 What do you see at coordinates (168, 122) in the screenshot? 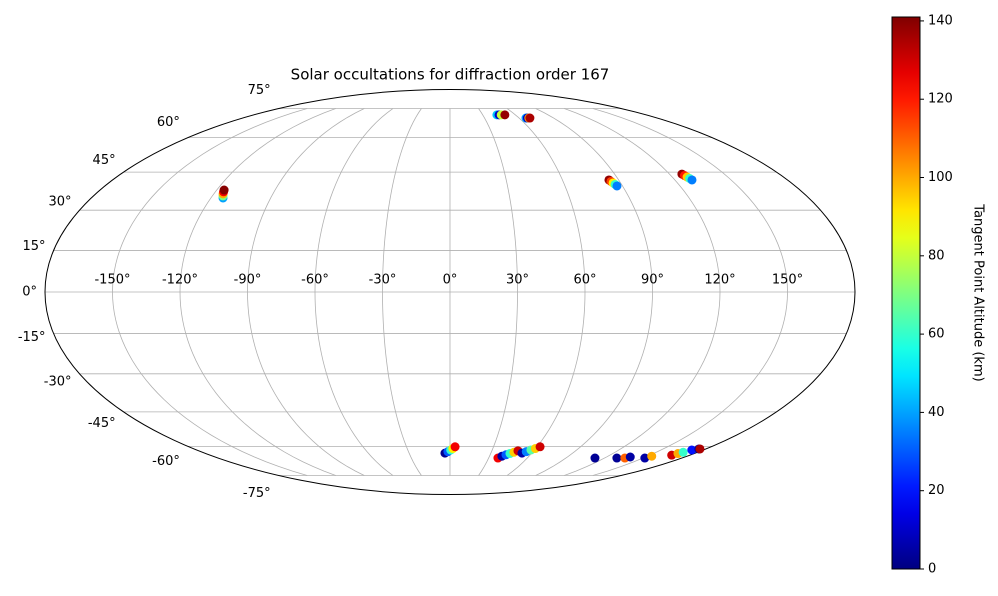
I see `y-tick-label: 60°` at bounding box center [168, 122].